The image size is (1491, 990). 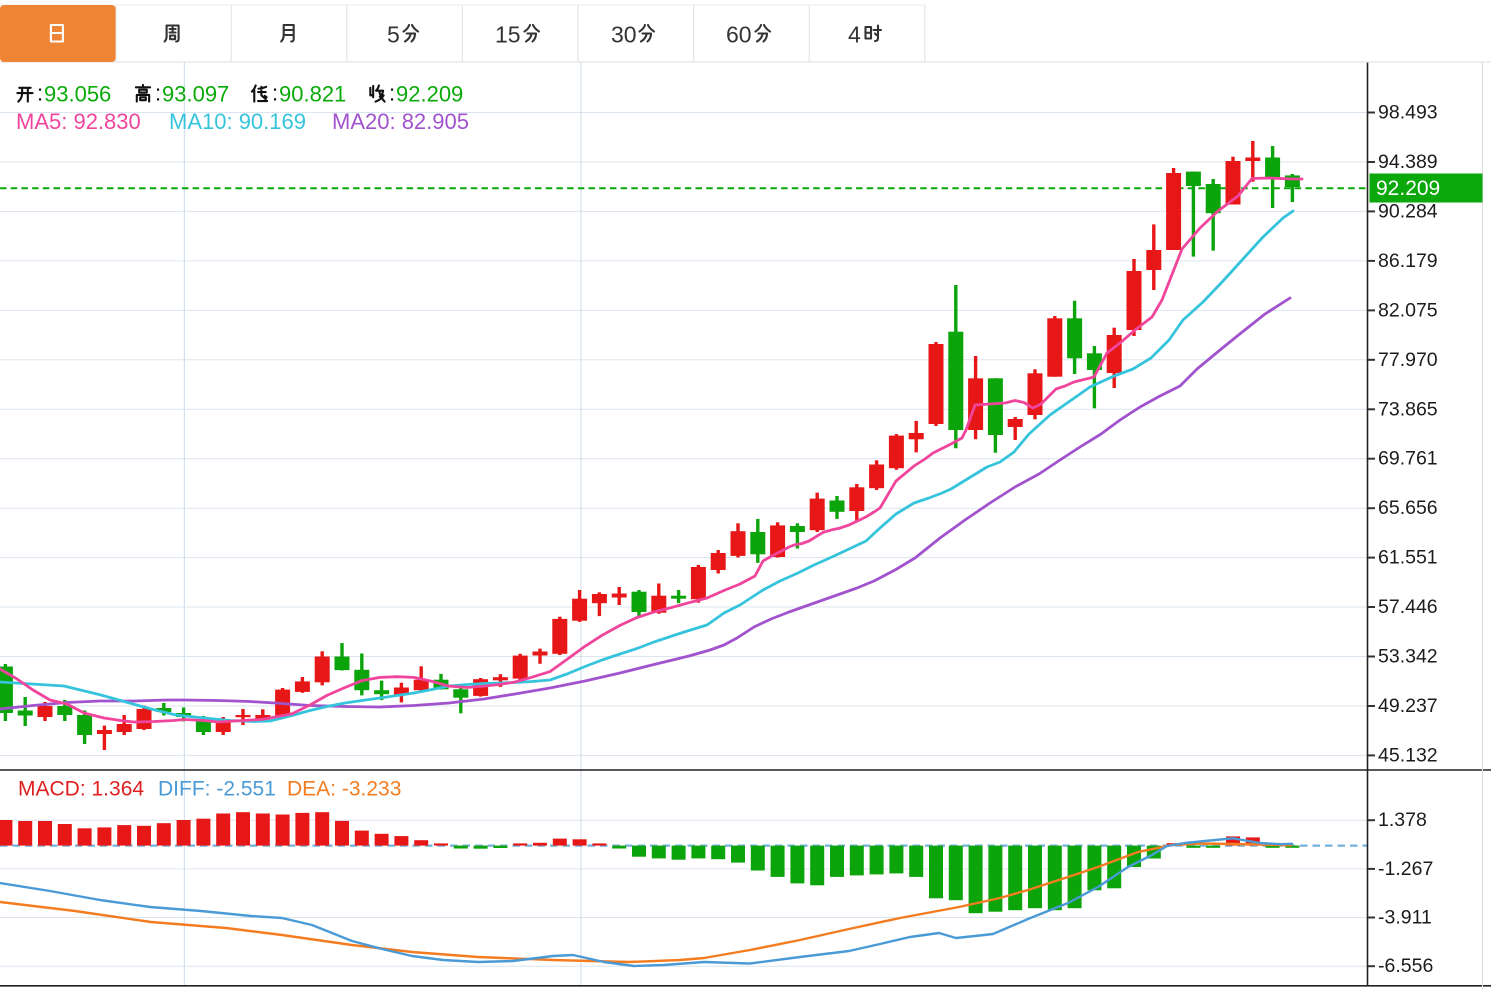 I want to click on svg-text: 73.865, so click(x=1408, y=409).